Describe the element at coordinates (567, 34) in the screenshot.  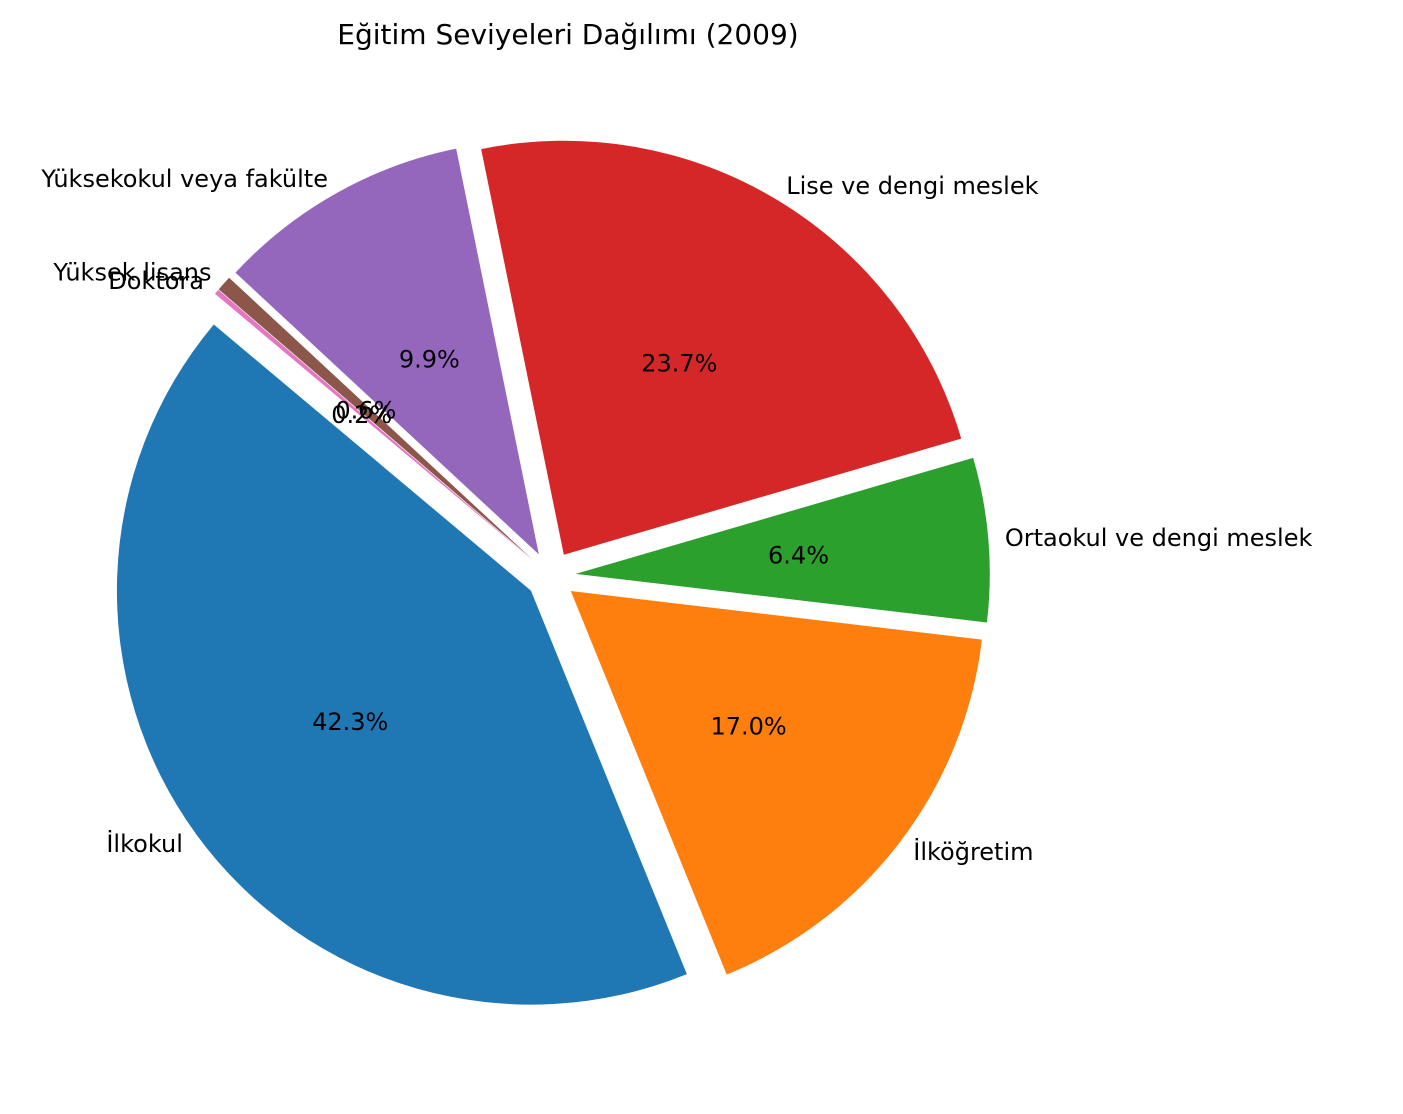
I see `chart-title: Eğitim Seviyeleri Dağılımı (2009)` at that location.